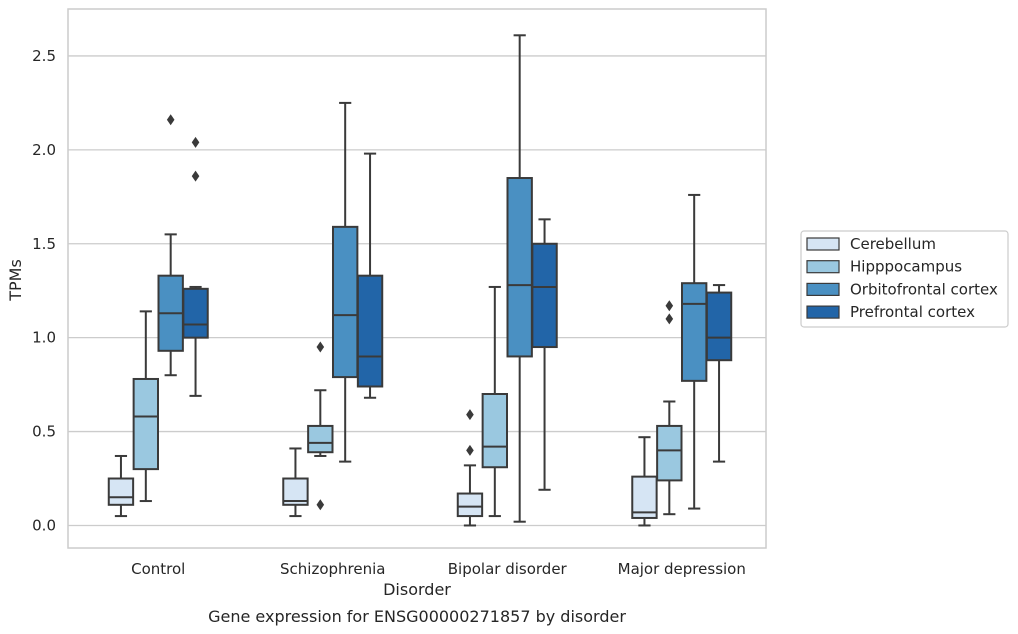 The width and height of the screenshot is (1018, 634). I want to click on x-axis-title: Disorder, so click(417, 589).